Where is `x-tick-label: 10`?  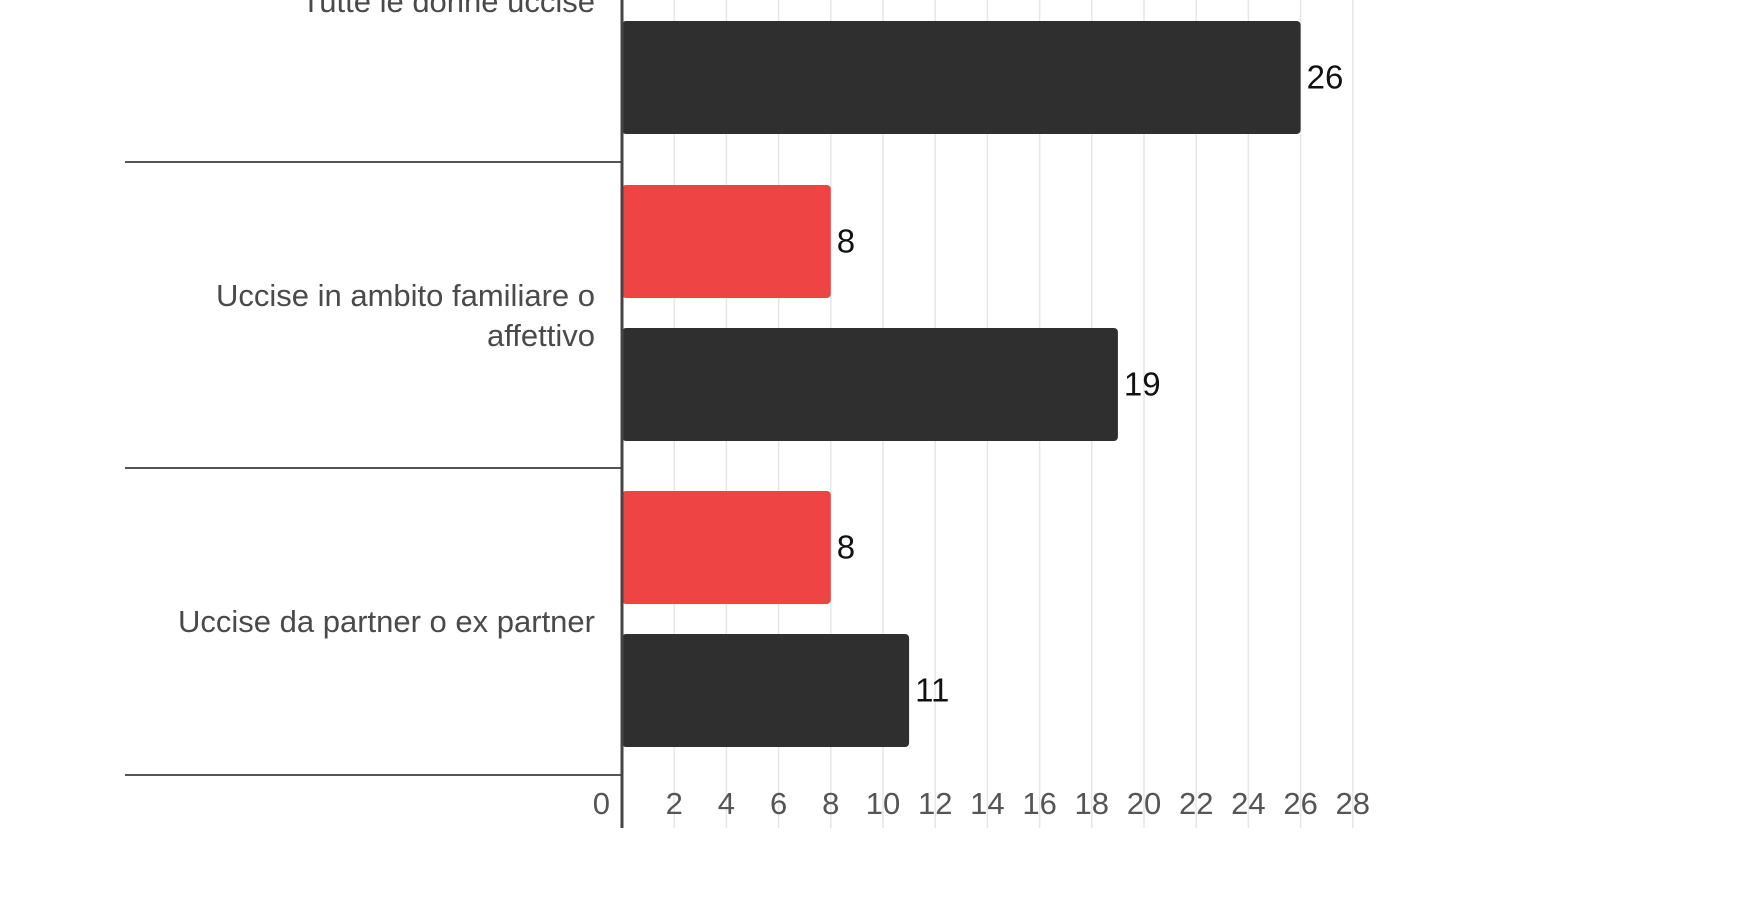 x-tick-label: 10 is located at coordinates (883, 803).